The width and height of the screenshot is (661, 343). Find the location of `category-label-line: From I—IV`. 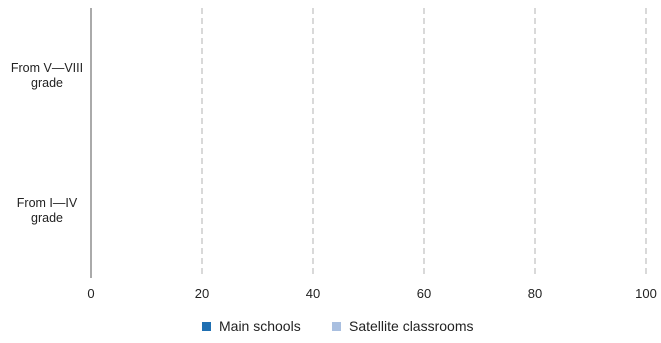

category-label-line: From I—IV is located at coordinates (47, 203).